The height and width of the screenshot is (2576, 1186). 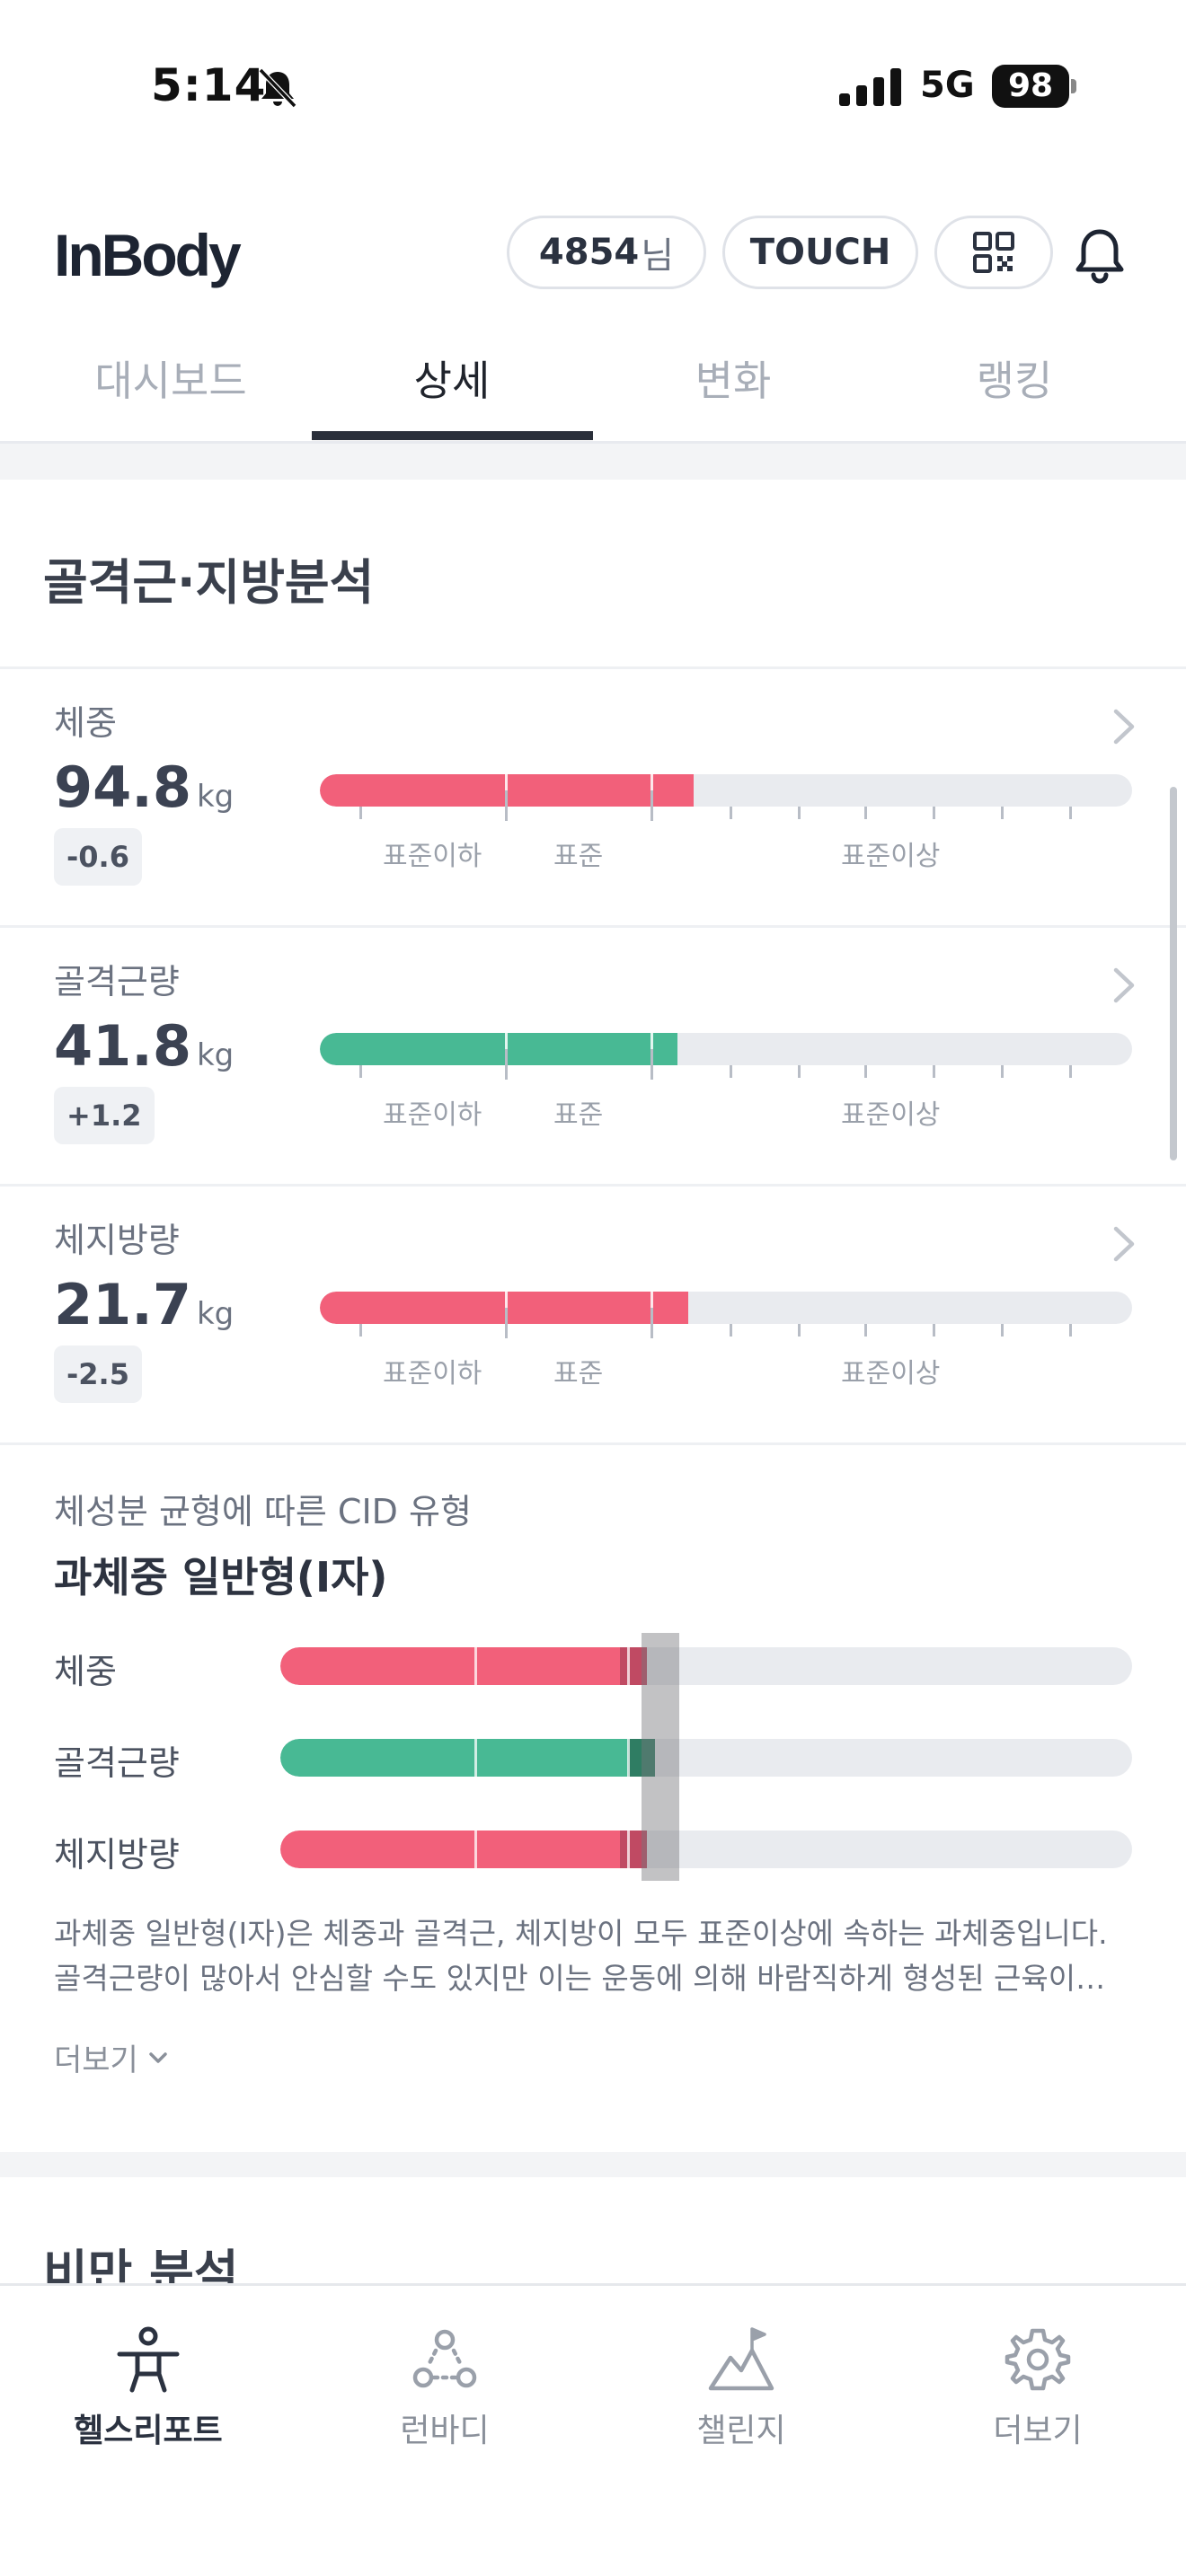 I want to click on tab-indicator, so click(x=452, y=435).